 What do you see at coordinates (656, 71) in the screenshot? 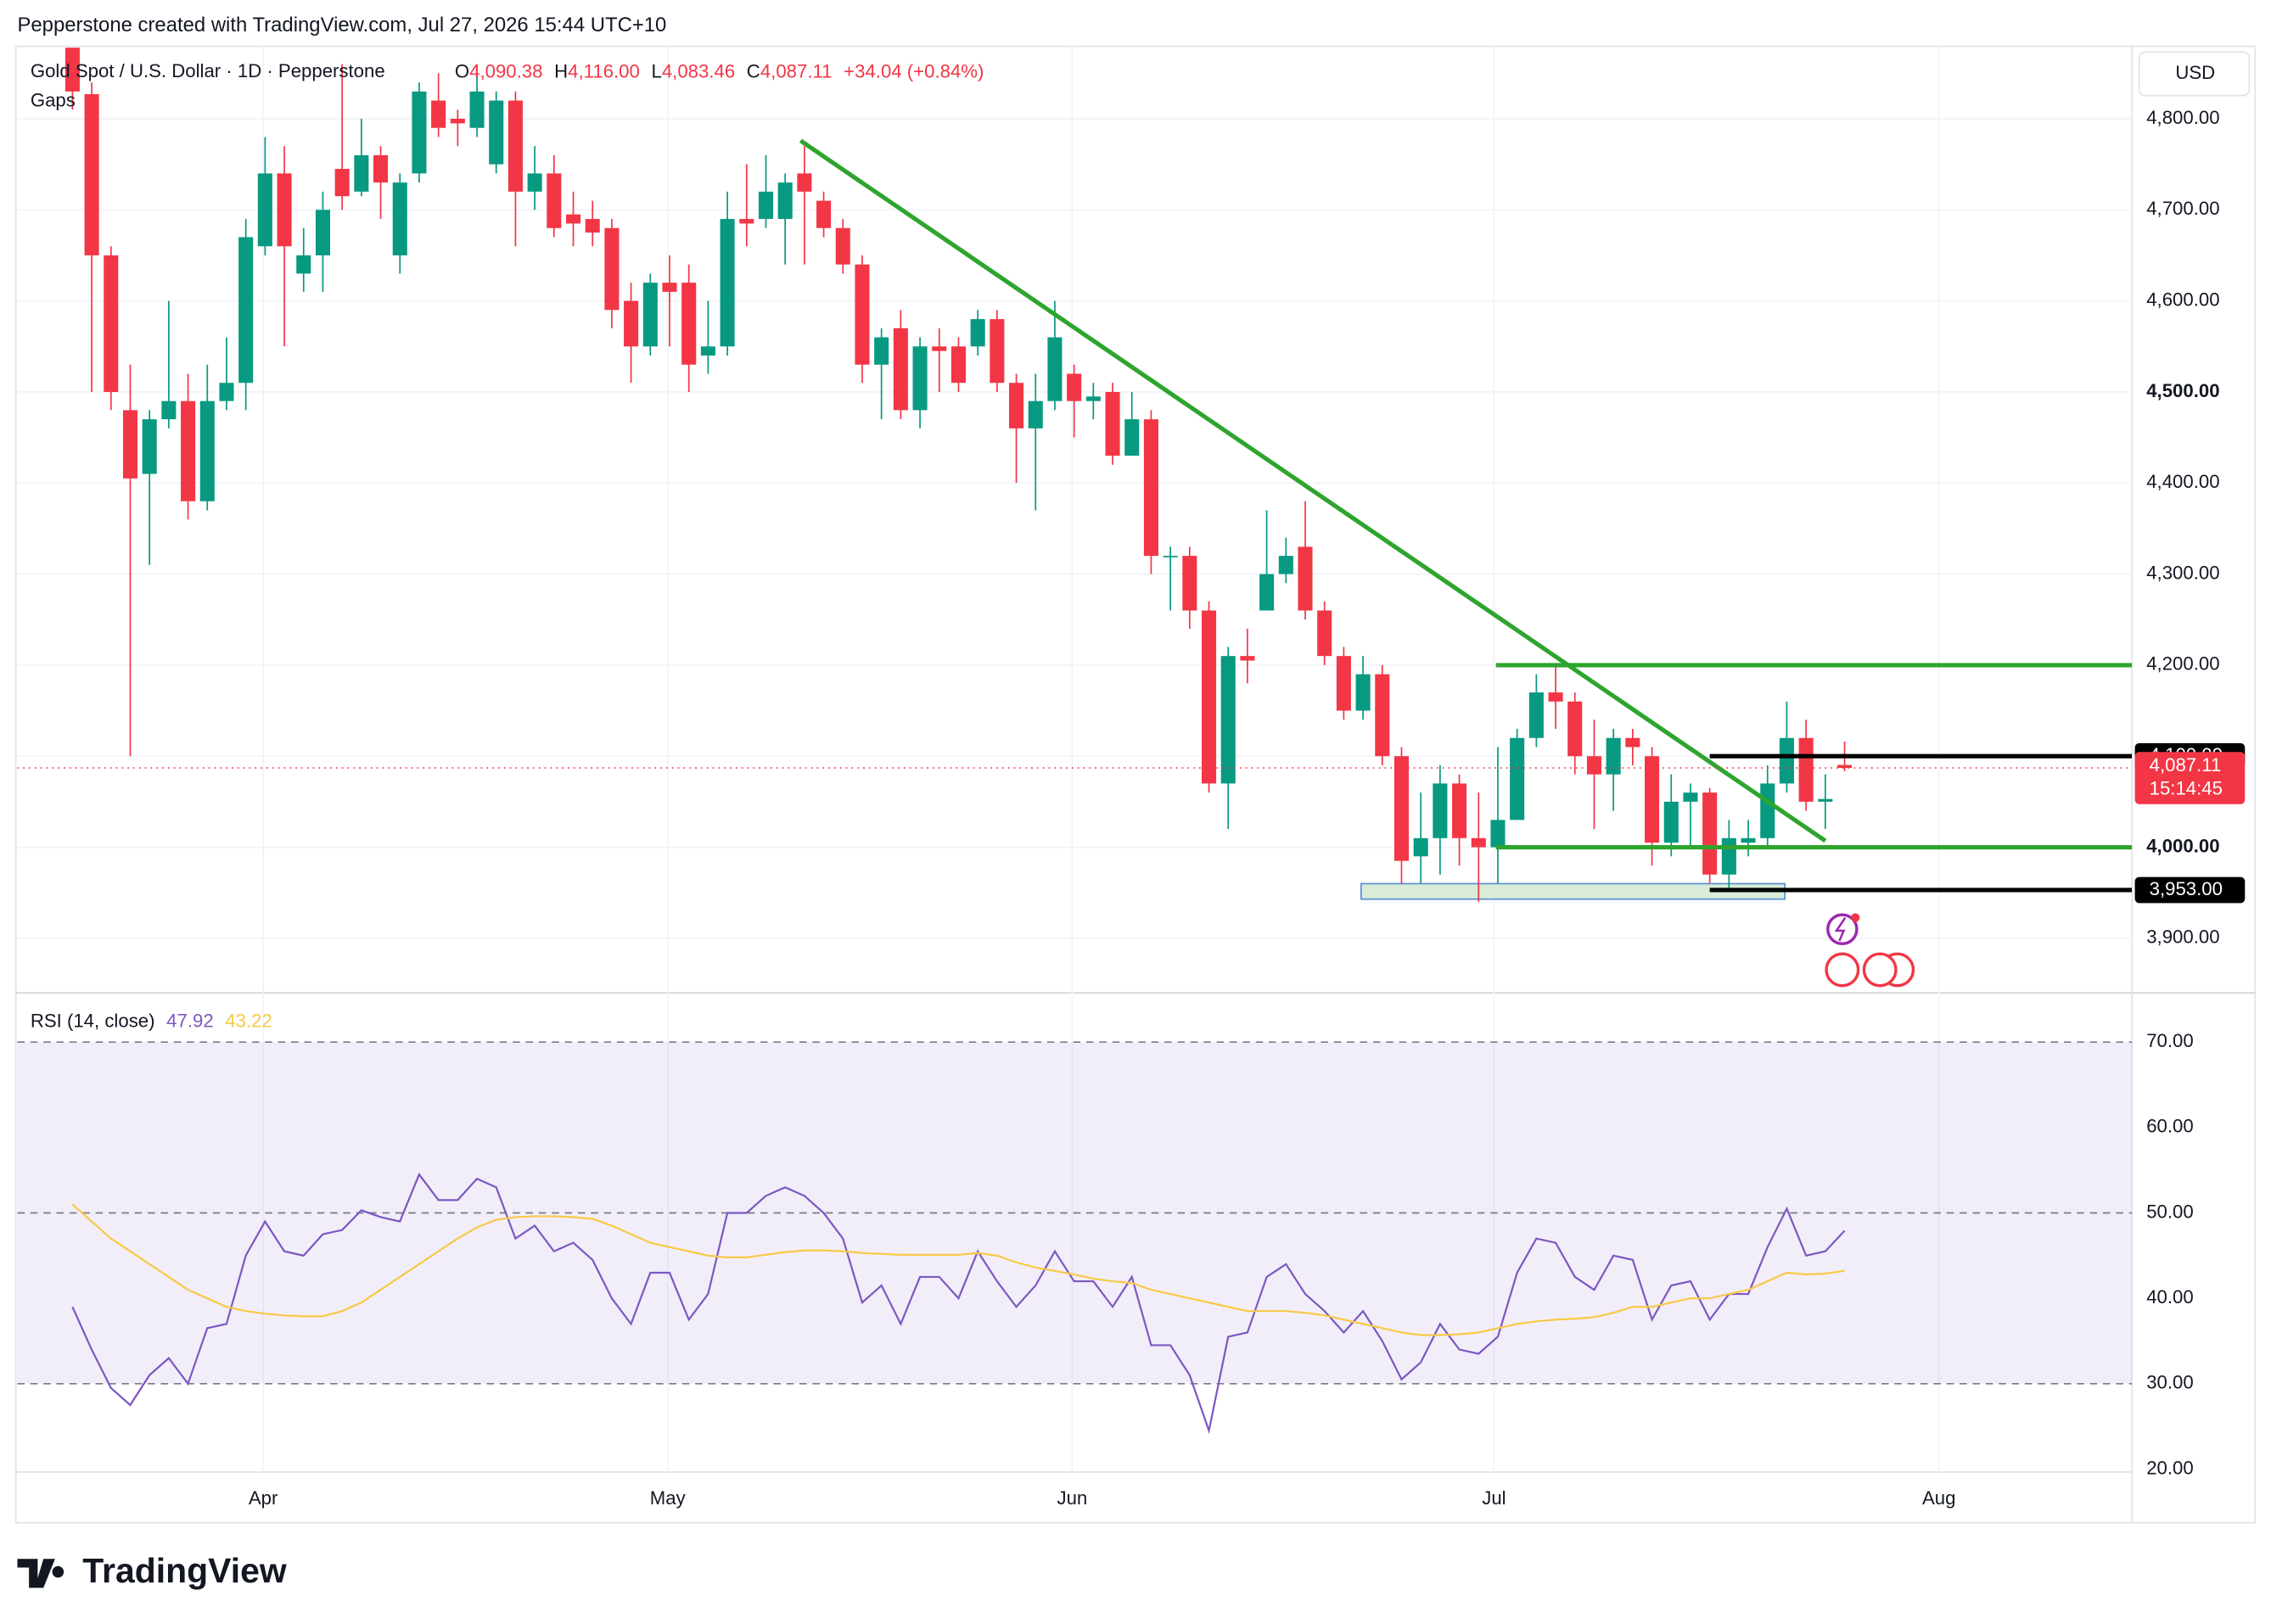
I see `legend-l: L` at bounding box center [656, 71].